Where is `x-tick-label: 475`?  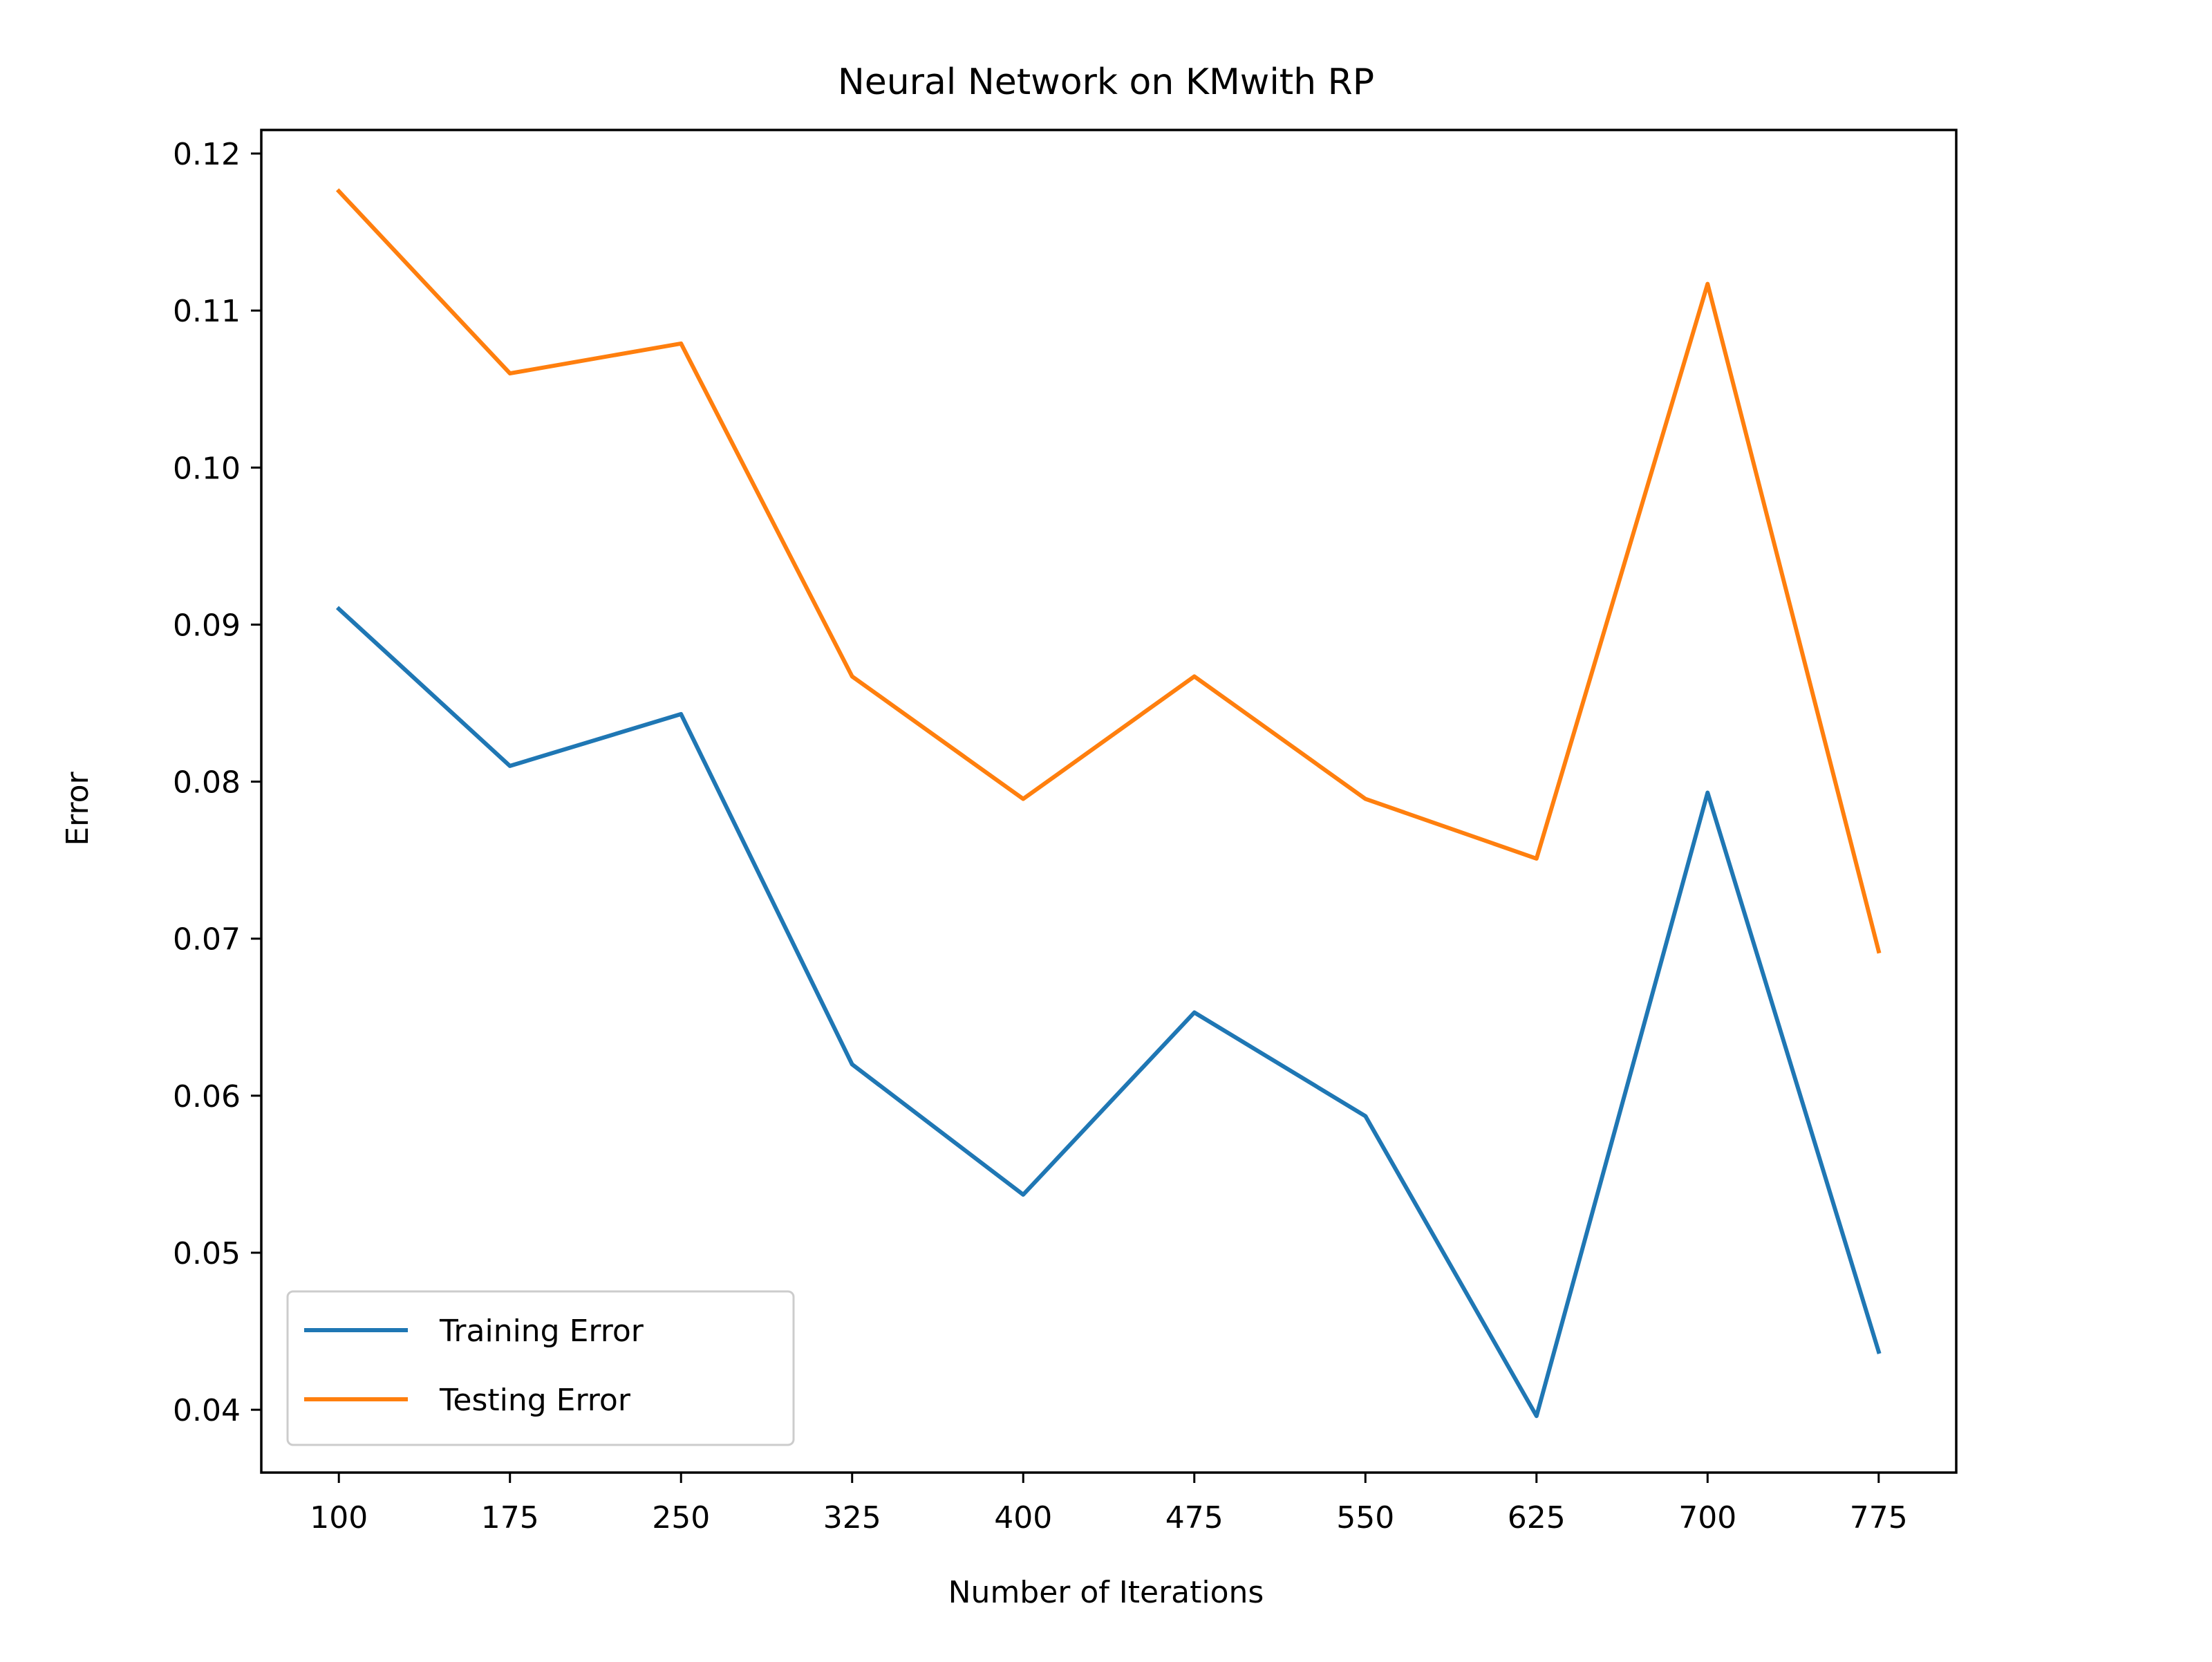
x-tick-label: 475 is located at coordinates (1194, 1518).